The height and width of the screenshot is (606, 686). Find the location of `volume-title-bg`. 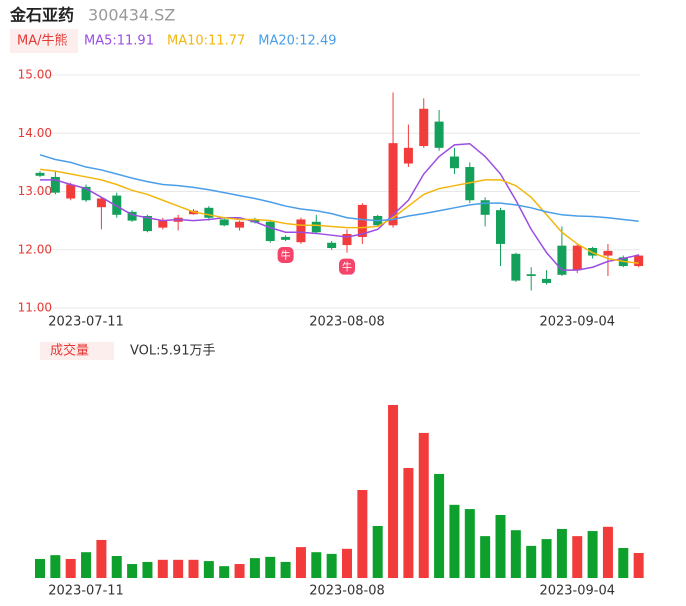

volume-title-bg is located at coordinates (77, 351).